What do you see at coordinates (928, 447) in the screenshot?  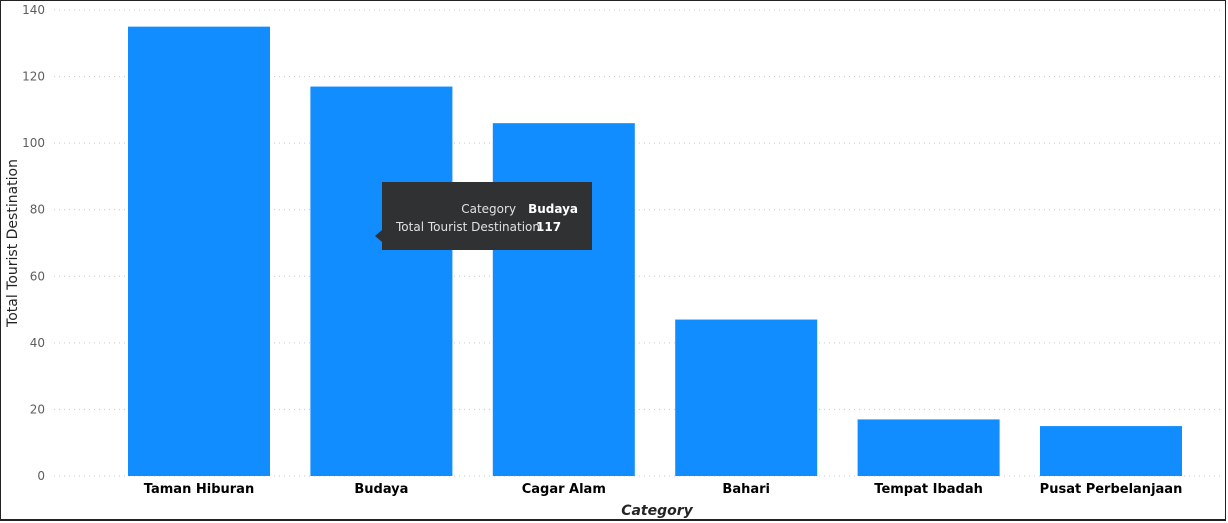 I see `bar-tempat-ibadah` at bounding box center [928, 447].